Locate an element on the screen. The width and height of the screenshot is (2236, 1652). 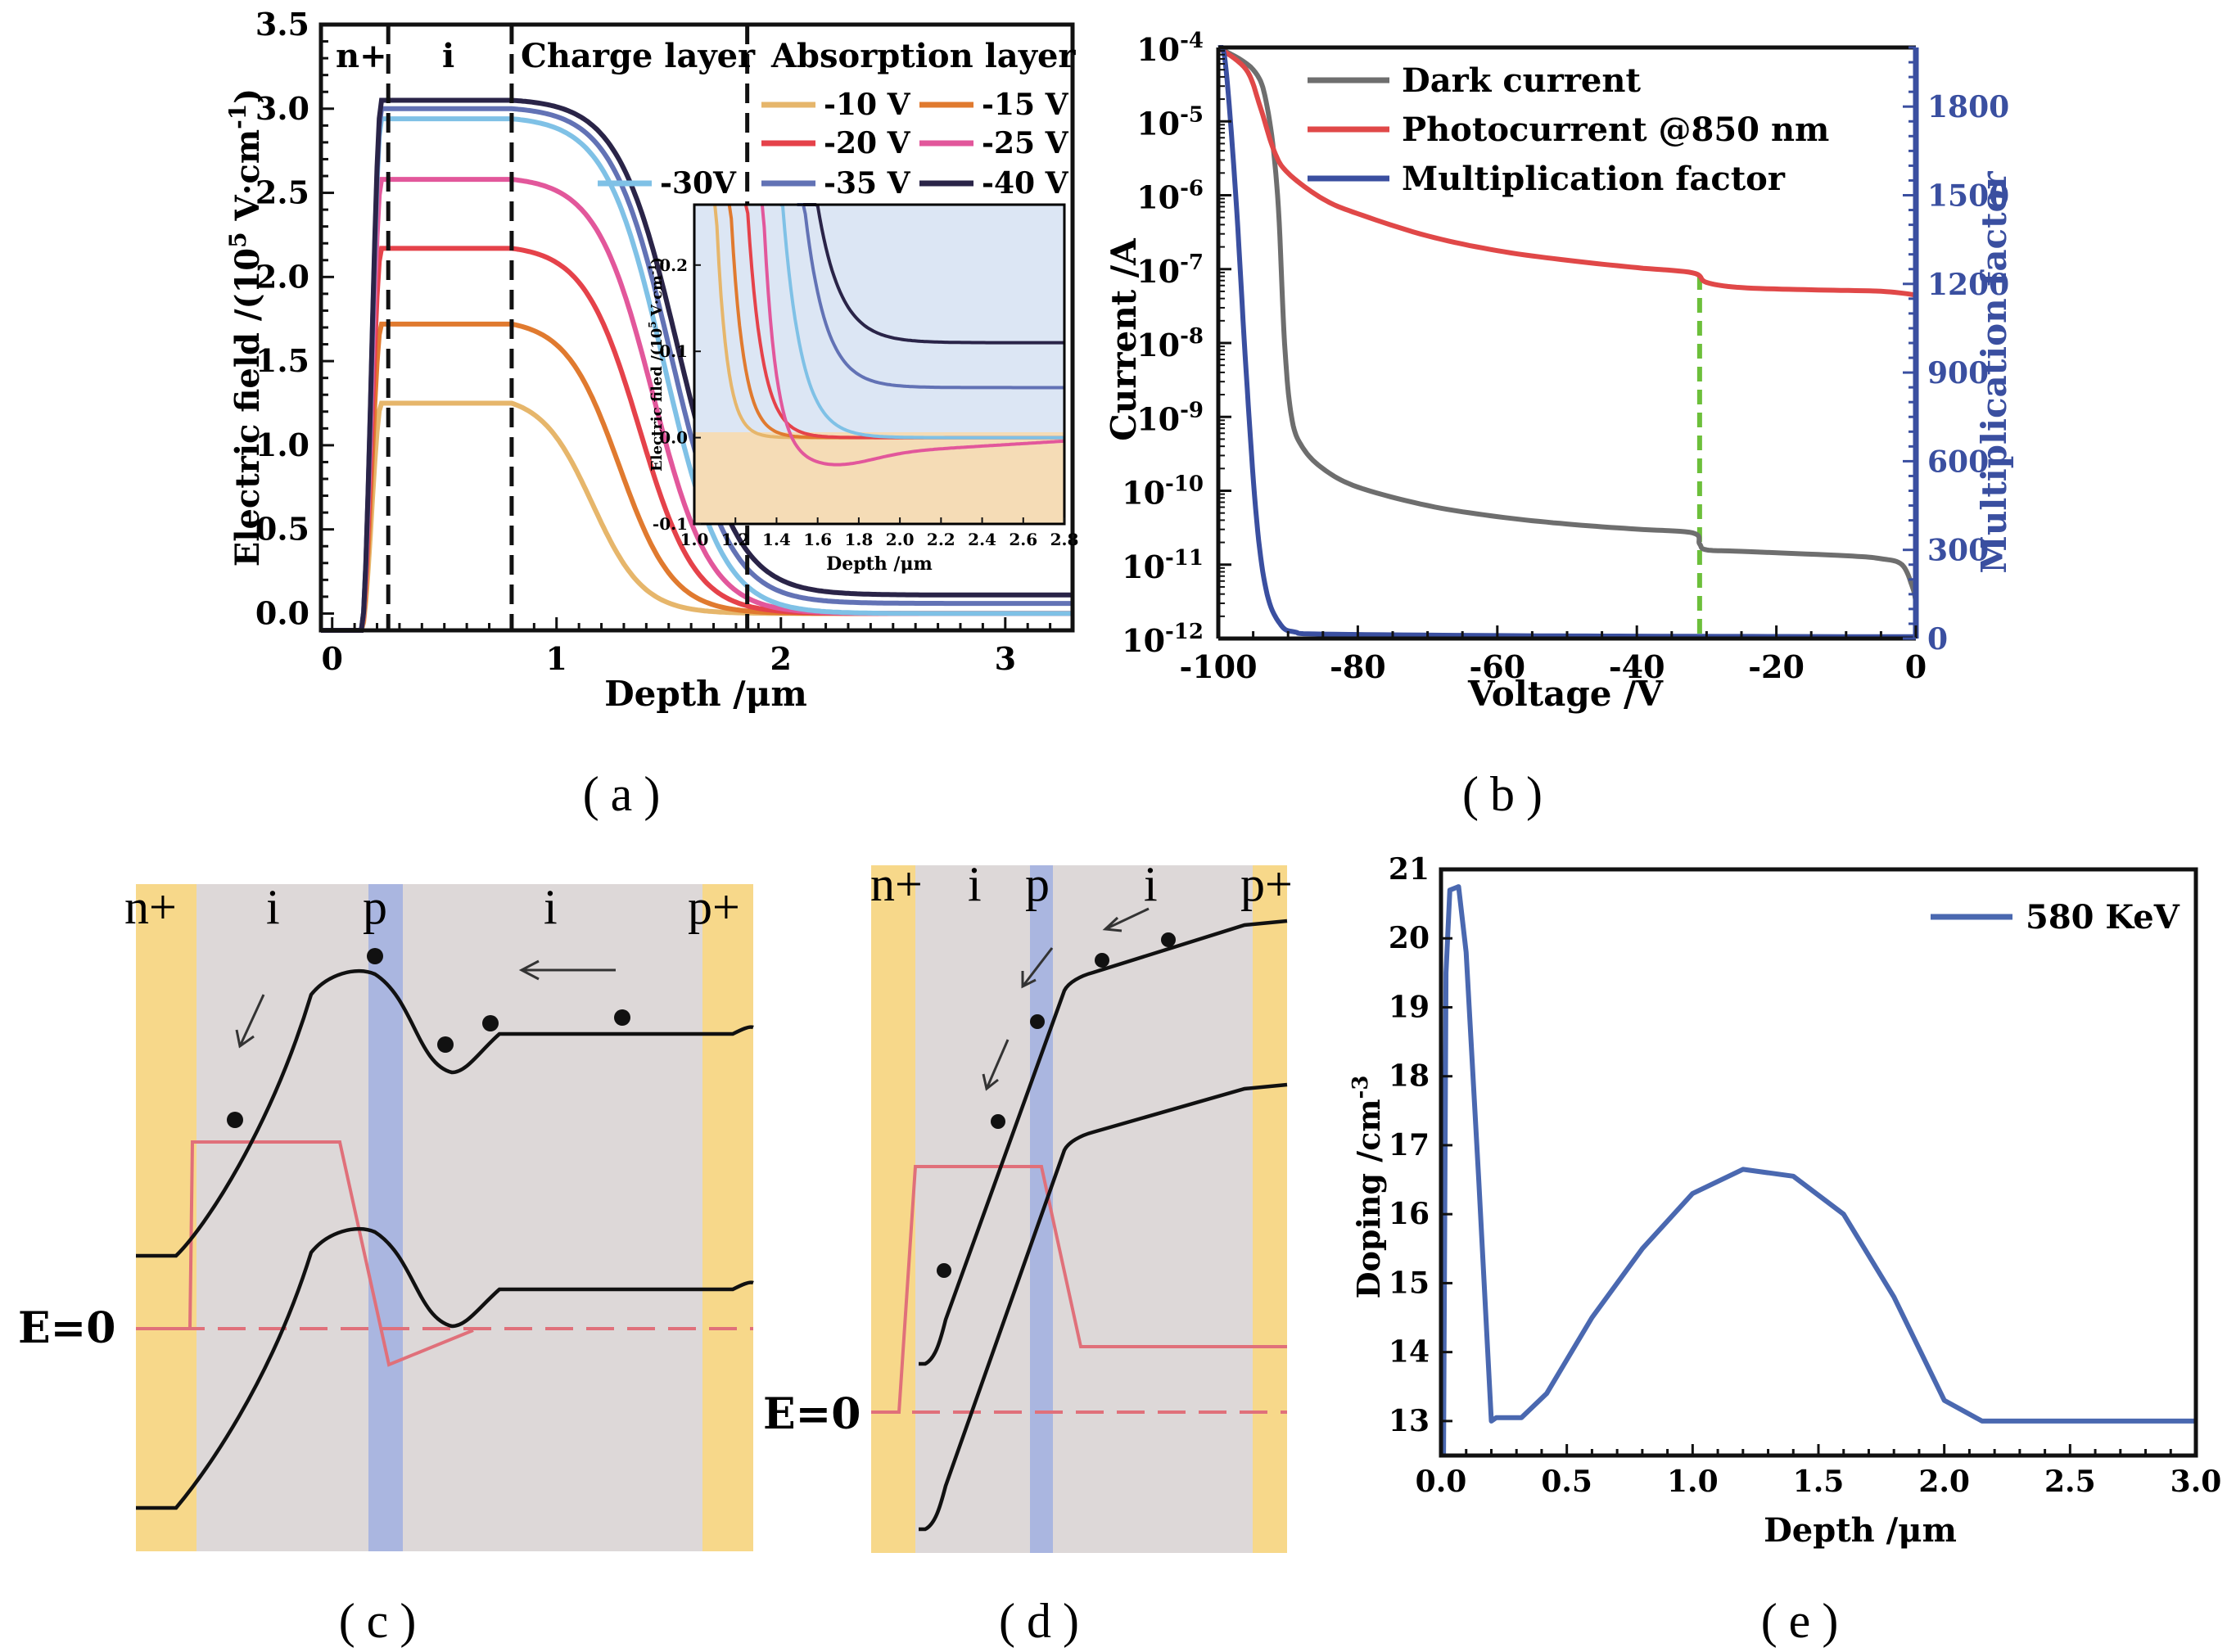
panel-c-band-diagram: n+ i p i p+ E=0 is located at coordinates (386, 1215).